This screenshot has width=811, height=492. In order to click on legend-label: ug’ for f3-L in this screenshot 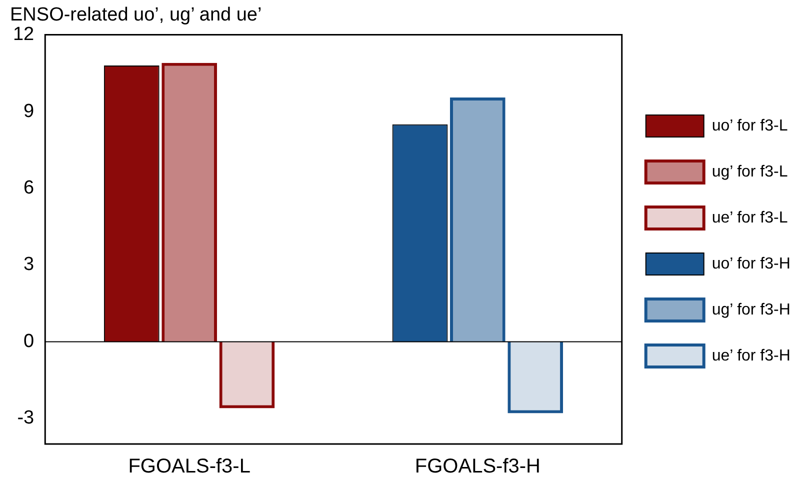, I will do `click(750, 171)`.